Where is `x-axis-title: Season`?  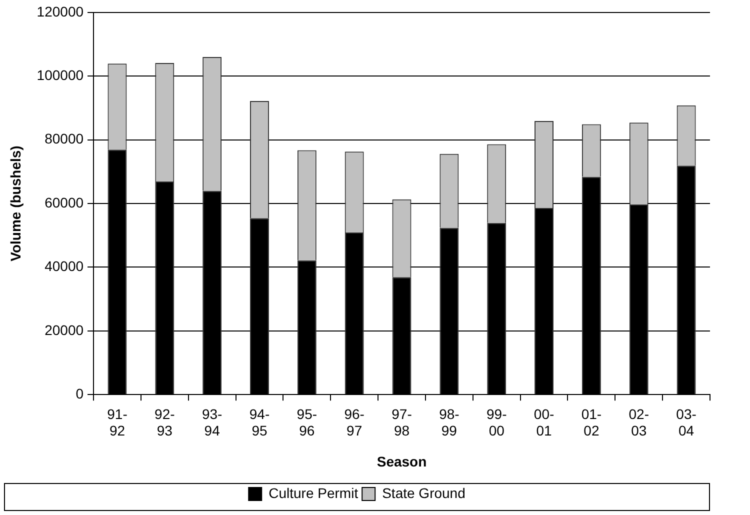
x-axis-title: Season is located at coordinates (401, 461).